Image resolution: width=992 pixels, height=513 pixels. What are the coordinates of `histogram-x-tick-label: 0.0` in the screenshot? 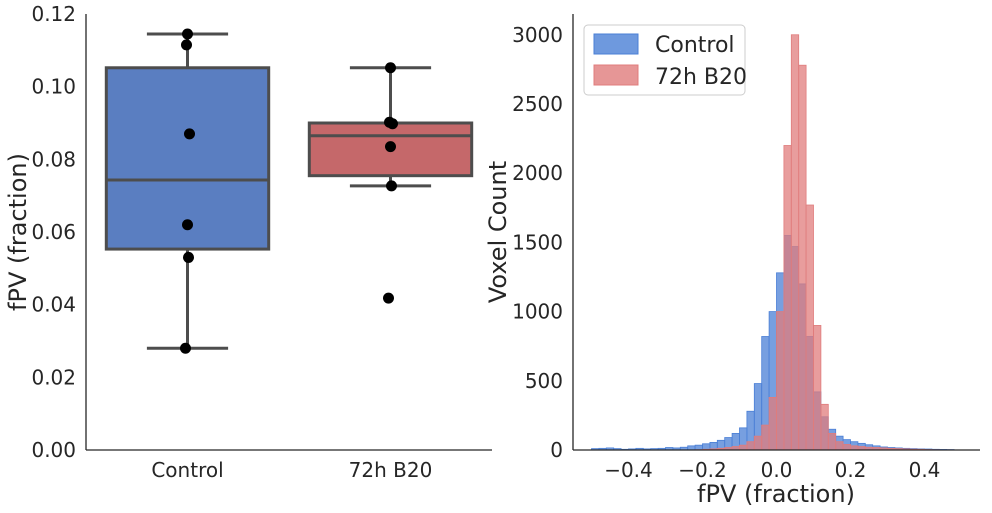 It's located at (777, 470).